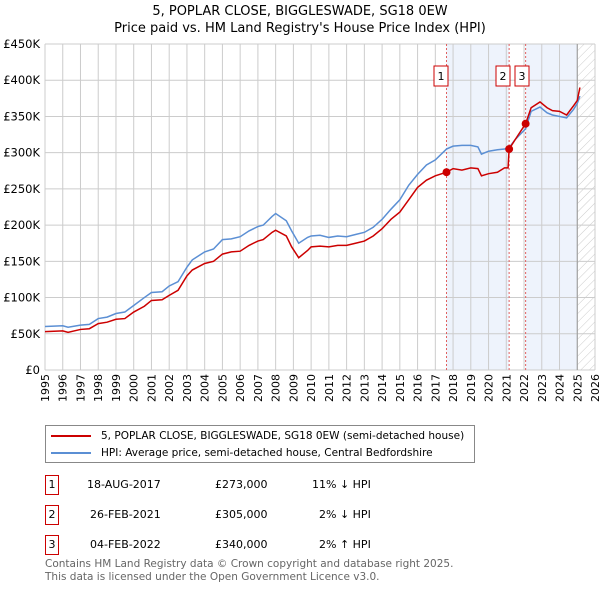  What do you see at coordinates (400, 388) in the screenshot?
I see `x-tick-label: 2015` at bounding box center [400, 388].